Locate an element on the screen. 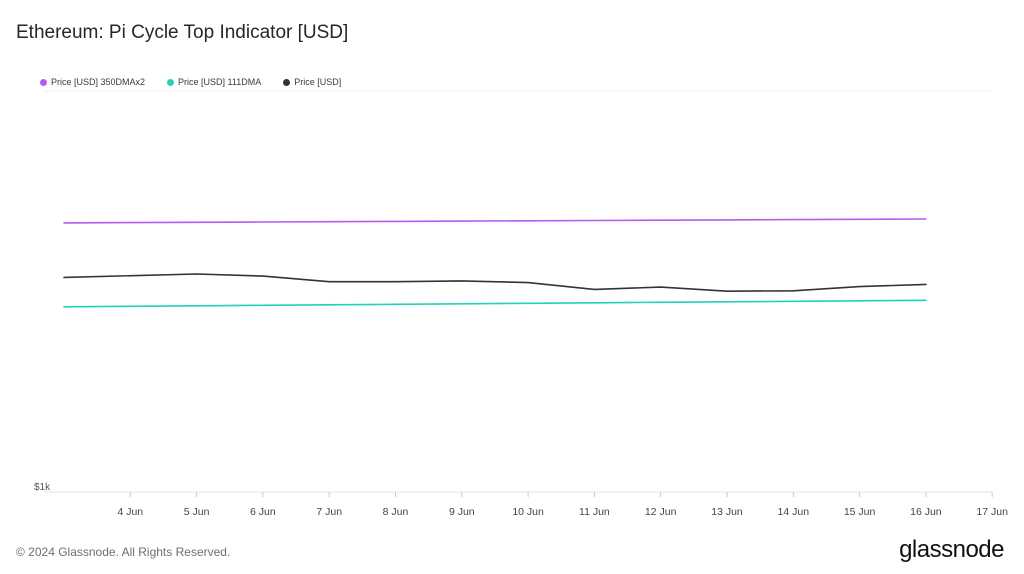  x-tick-label: 10 Jun is located at coordinates (528, 512).